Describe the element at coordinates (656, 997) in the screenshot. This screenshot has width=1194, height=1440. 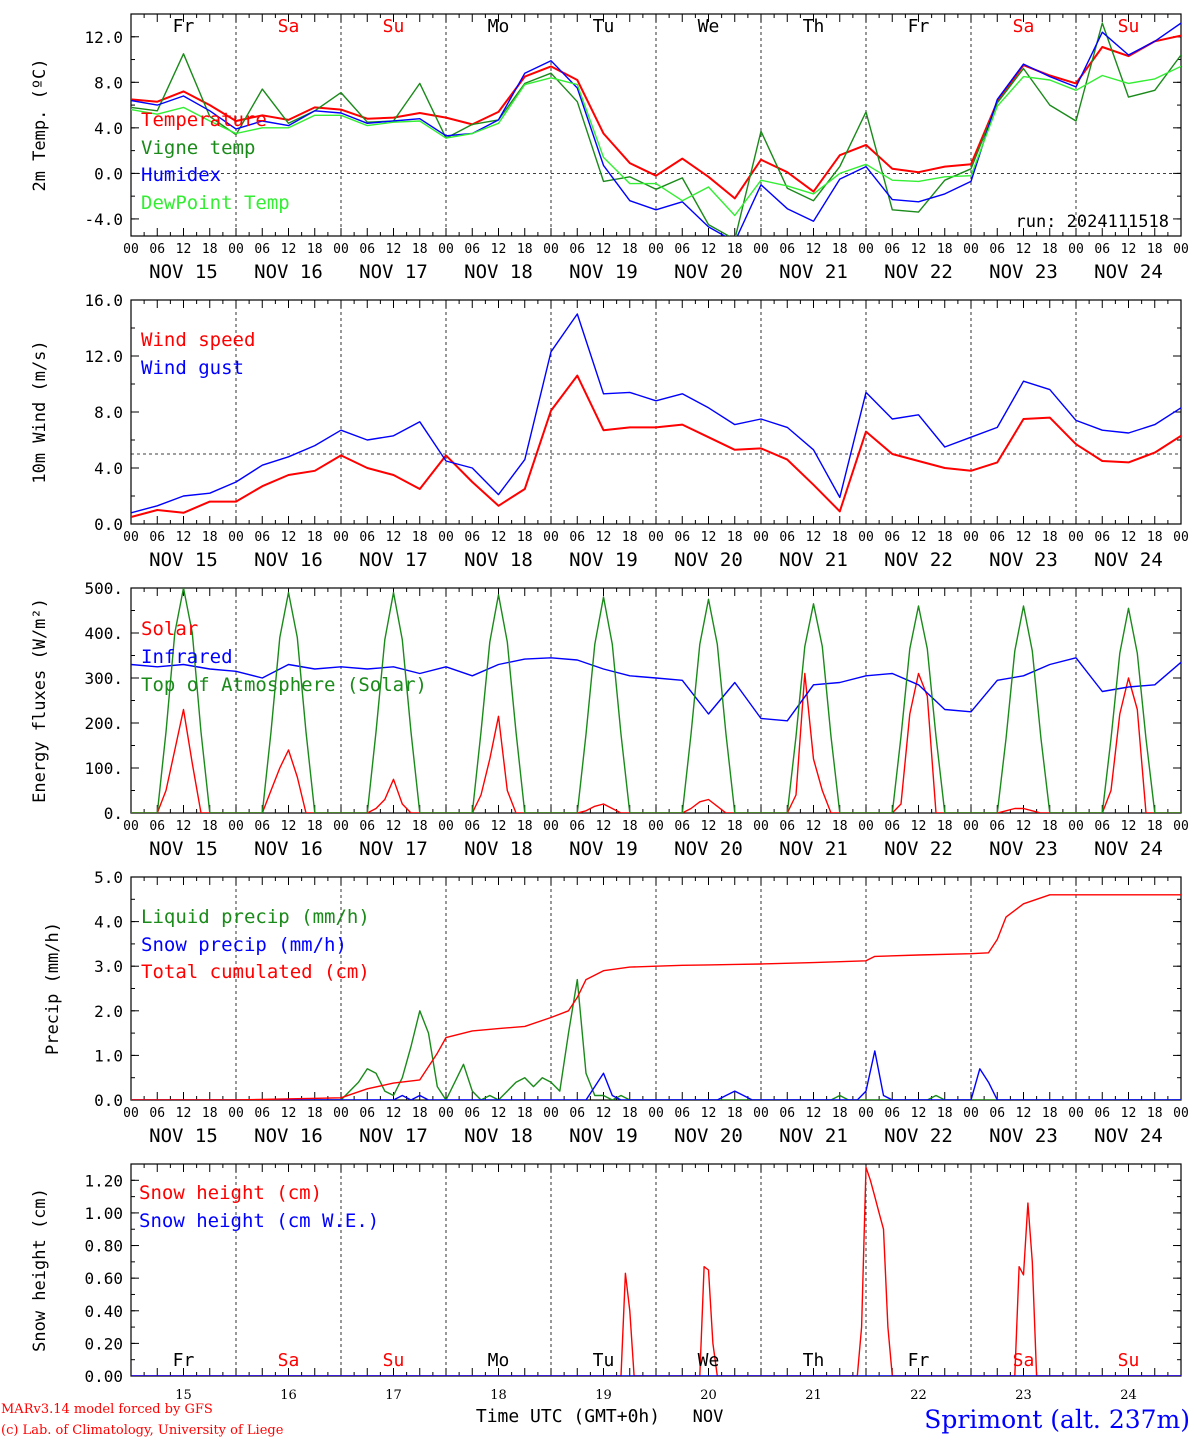
I see `series-line-total-cumulated-cm` at that location.